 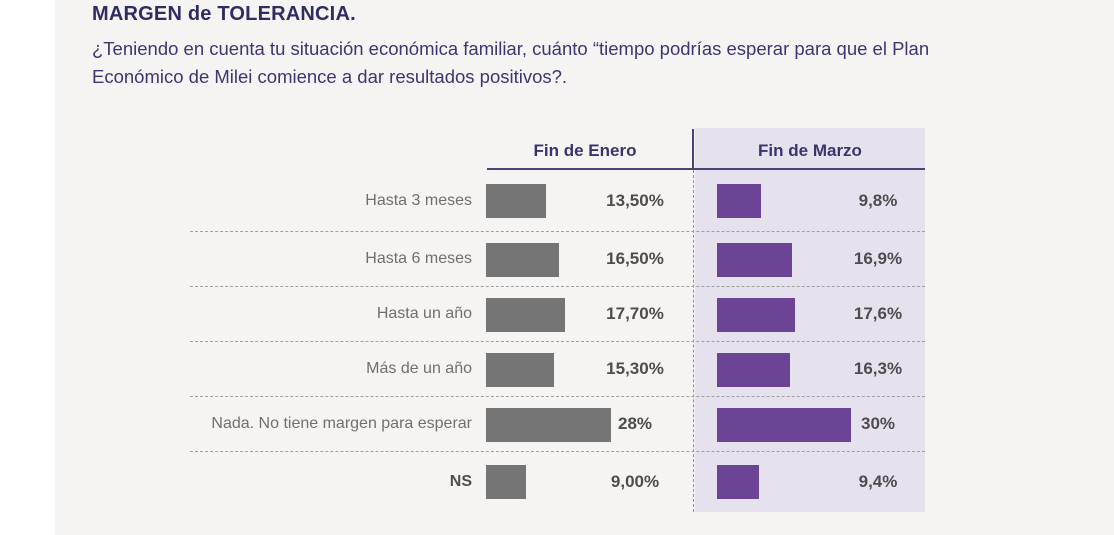 I want to click on enero-value: 17,70%, so click(x=635, y=313).